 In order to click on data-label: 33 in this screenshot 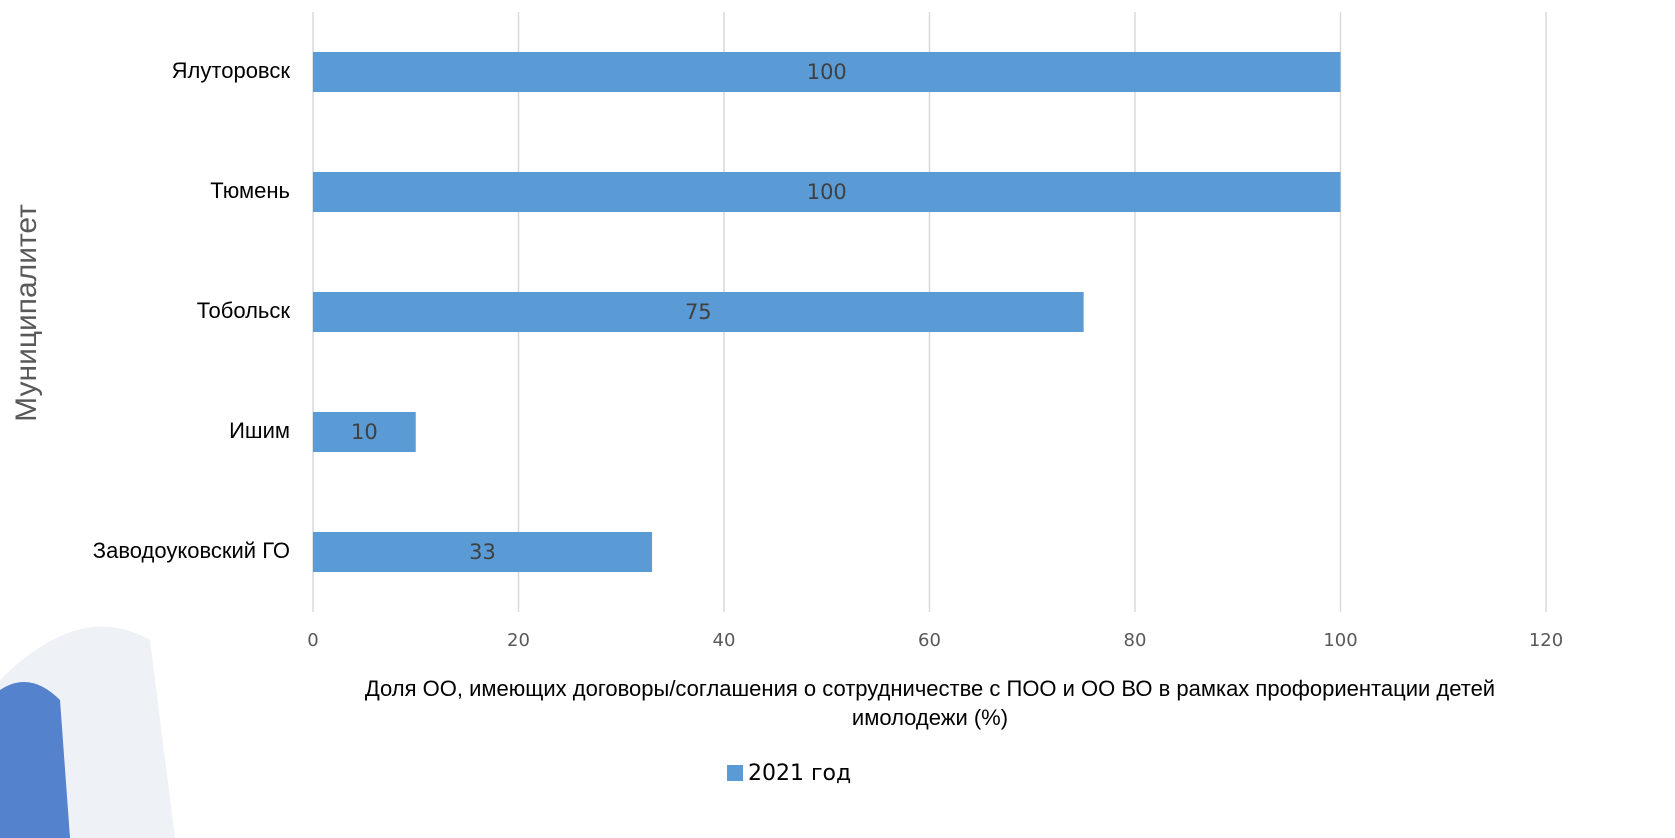, I will do `click(482, 552)`.